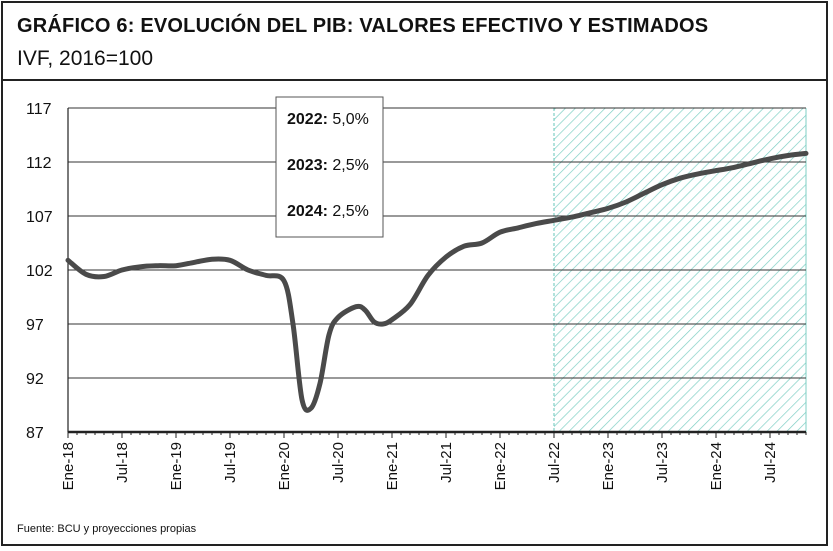 The height and width of the screenshot is (551, 833). I want to click on y-tick-label: 87, so click(35, 433).